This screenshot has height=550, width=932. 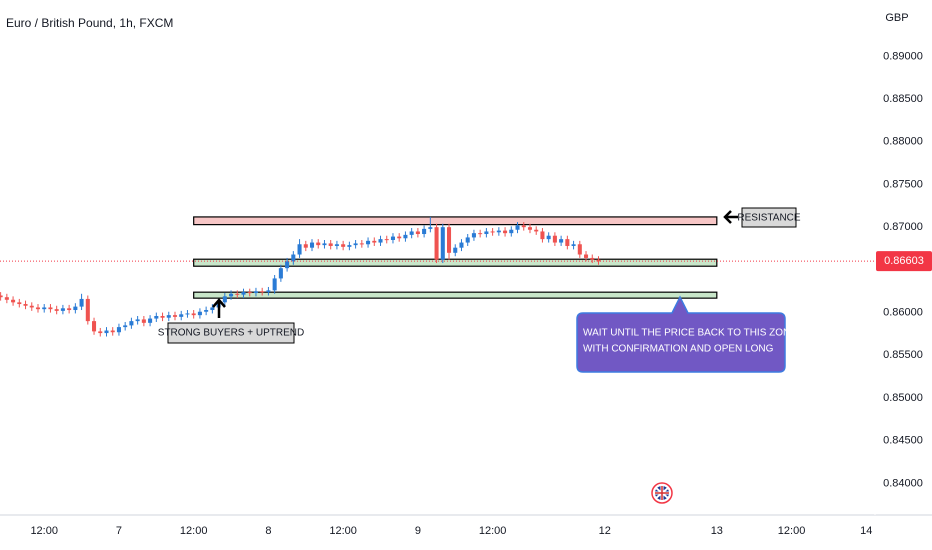 I want to click on x-tick-label: 8, so click(x=268, y=531).